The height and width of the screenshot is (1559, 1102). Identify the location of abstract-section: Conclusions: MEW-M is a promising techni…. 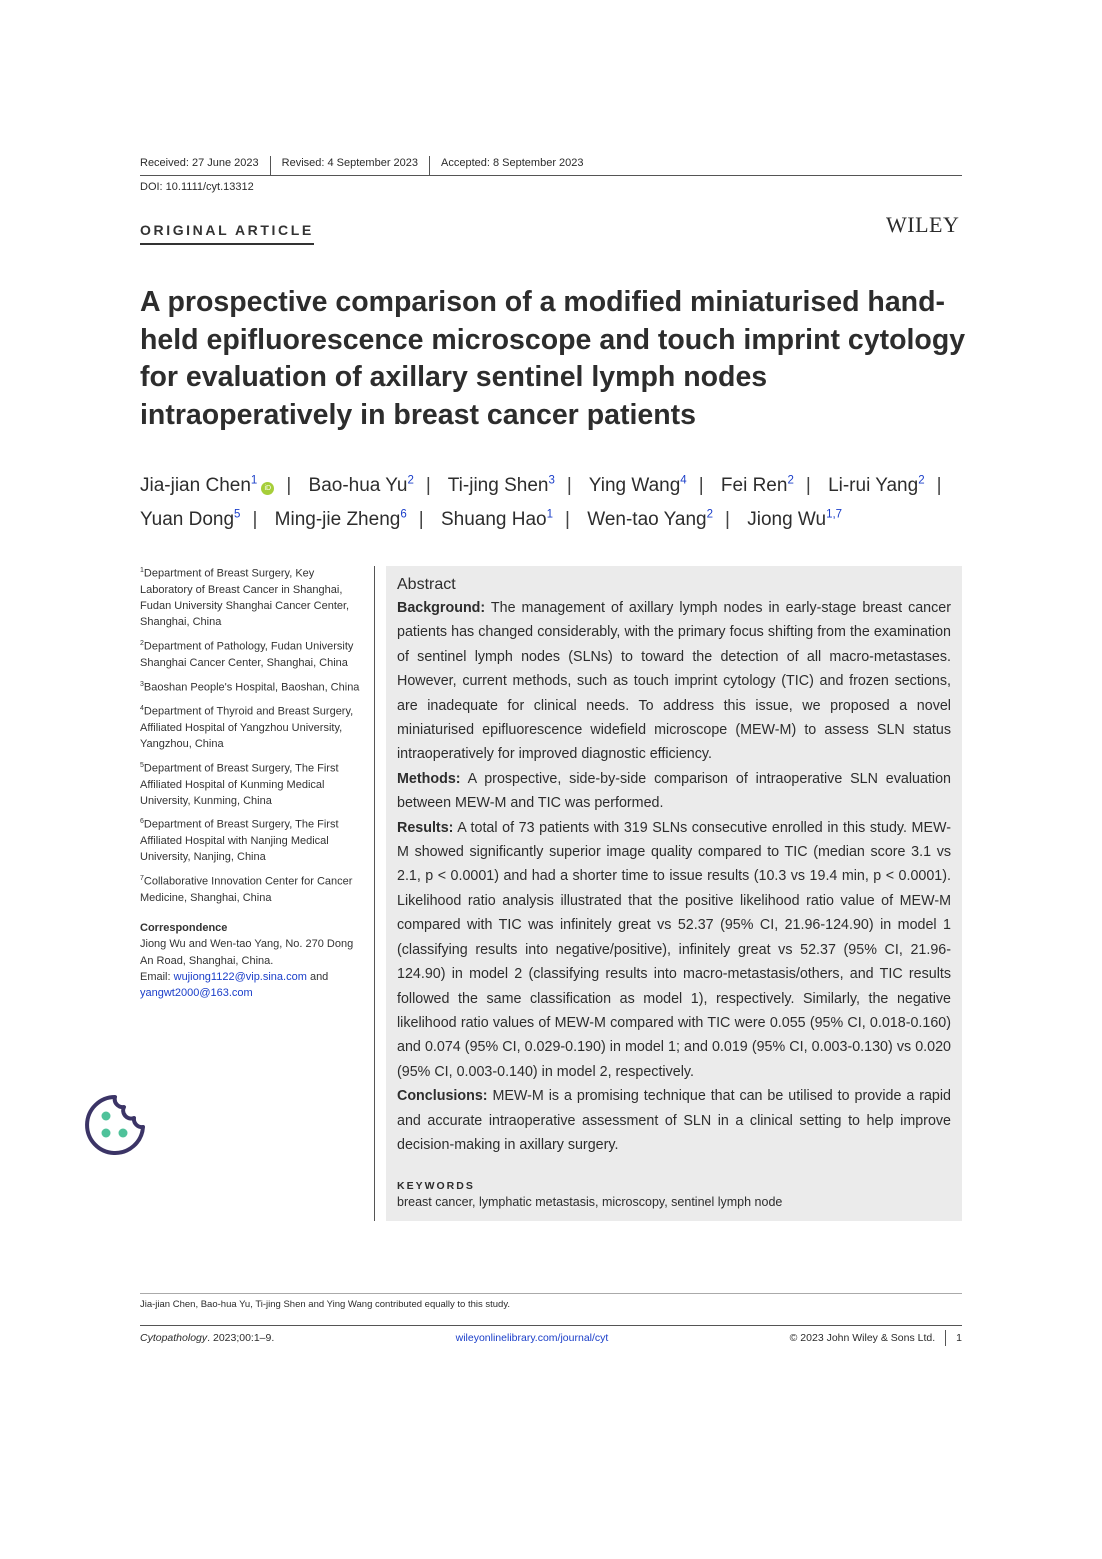
(674, 1120).